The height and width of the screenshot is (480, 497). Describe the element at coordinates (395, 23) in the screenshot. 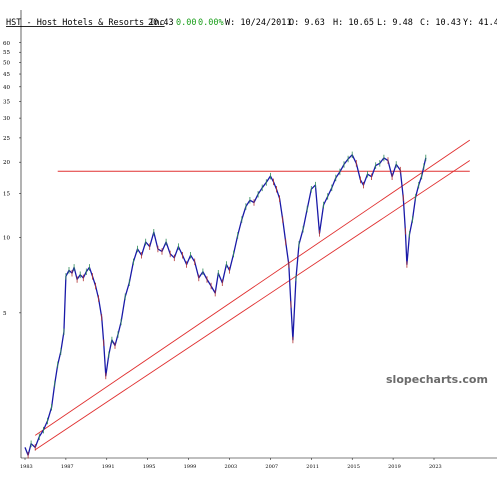

I see `low-readout: L: 9.48` at that location.